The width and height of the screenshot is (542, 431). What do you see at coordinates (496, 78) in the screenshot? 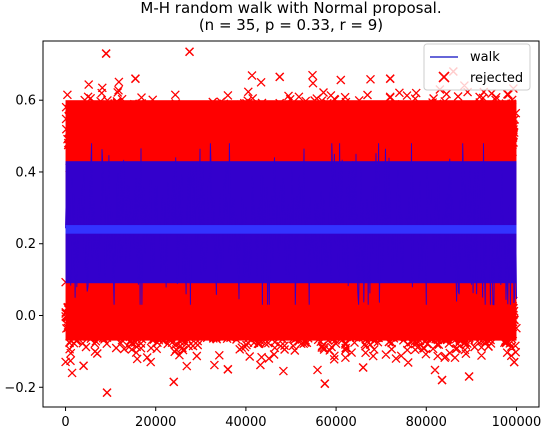
I see `legend-rejected-label: rejected` at bounding box center [496, 78].